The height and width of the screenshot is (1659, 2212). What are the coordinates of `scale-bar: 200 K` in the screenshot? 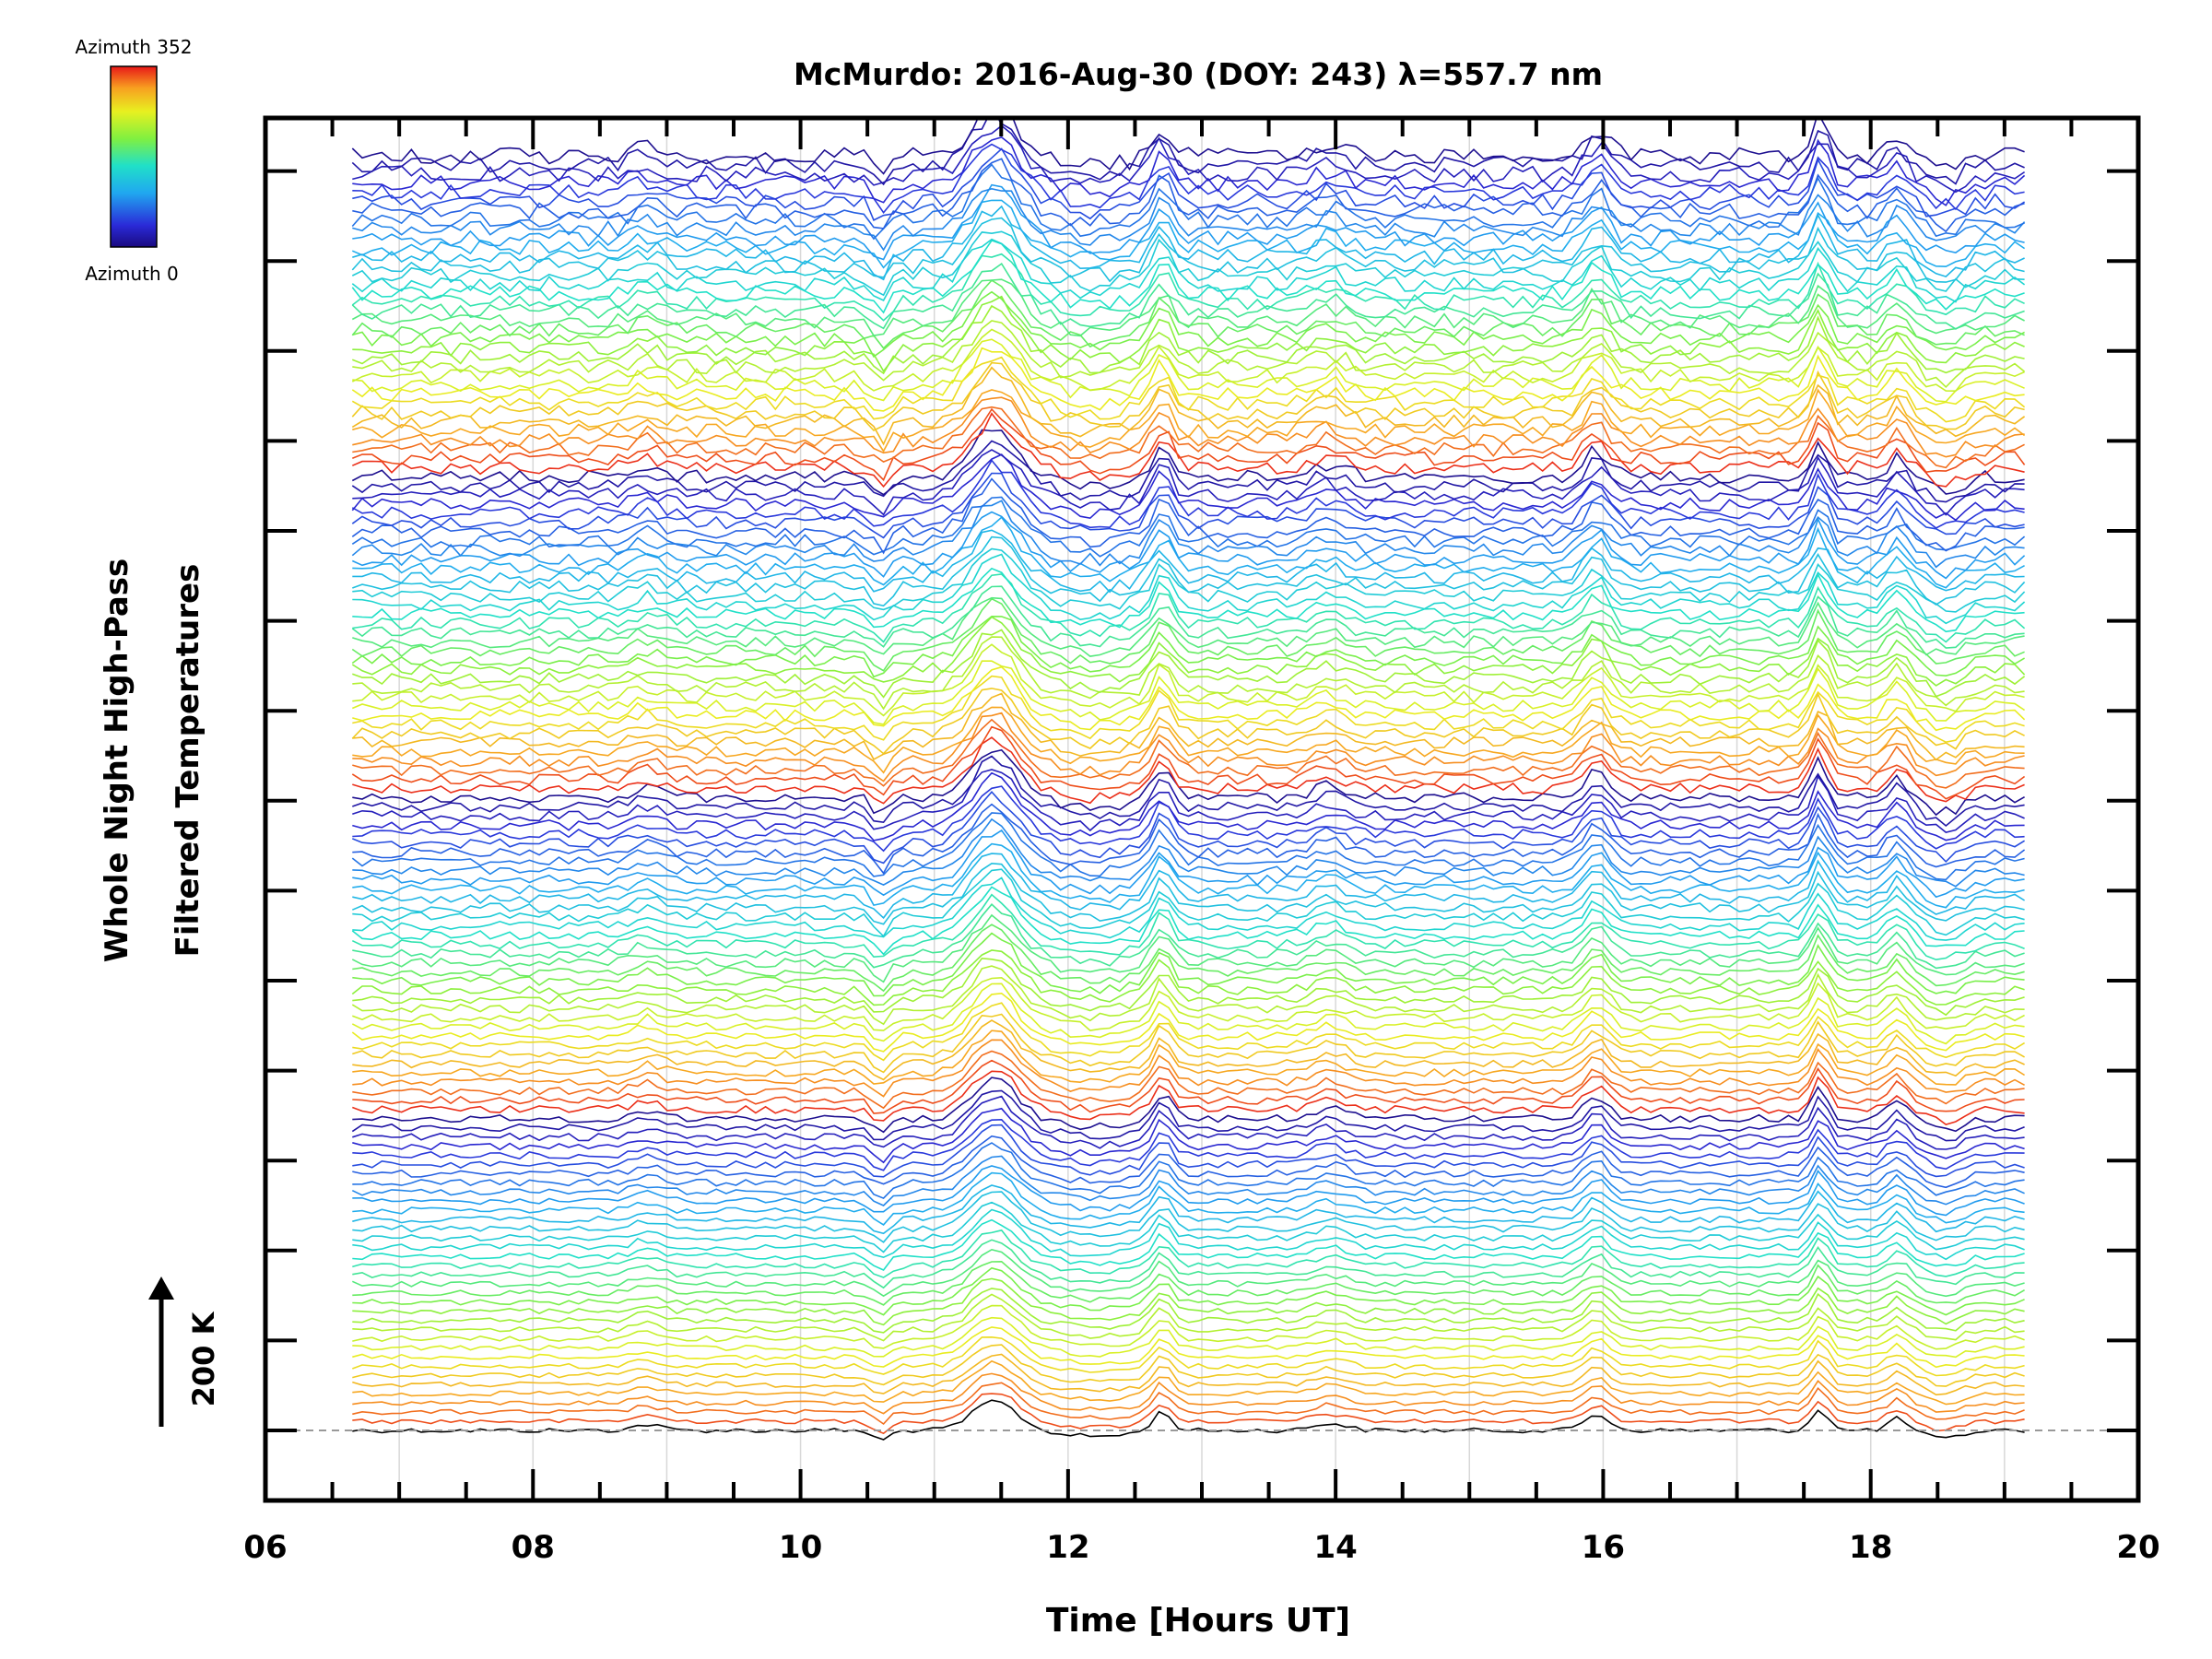 It's located at (184, 1352).